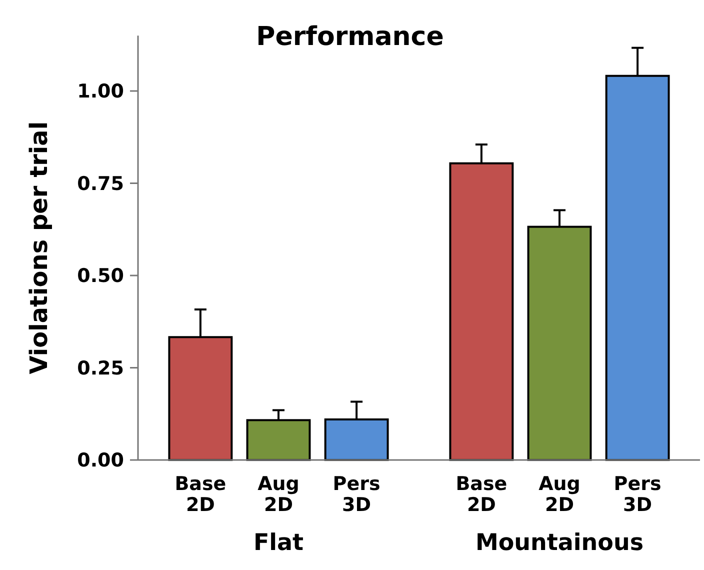 The height and width of the screenshot is (570, 704). Describe the element at coordinates (39, 247) in the screenshot. I see `y-axis-title: Violations per trial` at that location.